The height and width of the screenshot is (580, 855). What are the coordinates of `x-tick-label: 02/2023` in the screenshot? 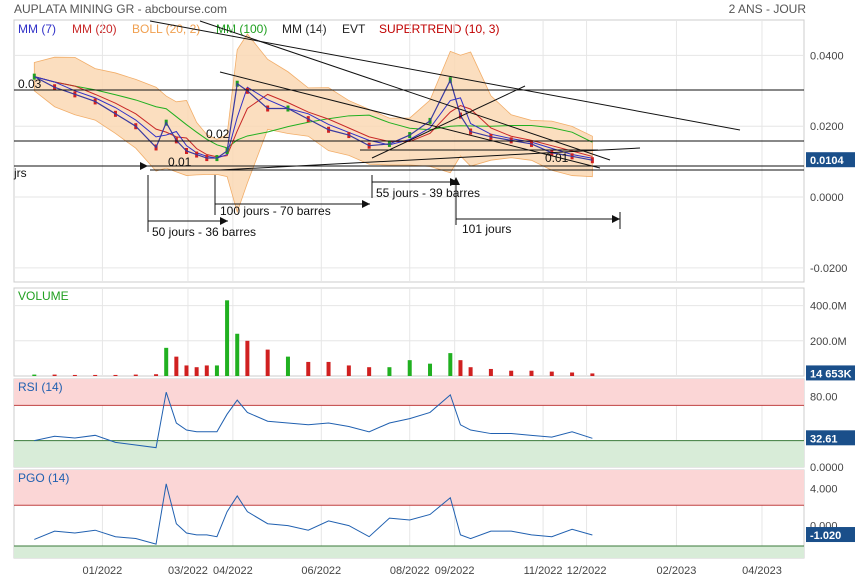 It's located at (677, 571).